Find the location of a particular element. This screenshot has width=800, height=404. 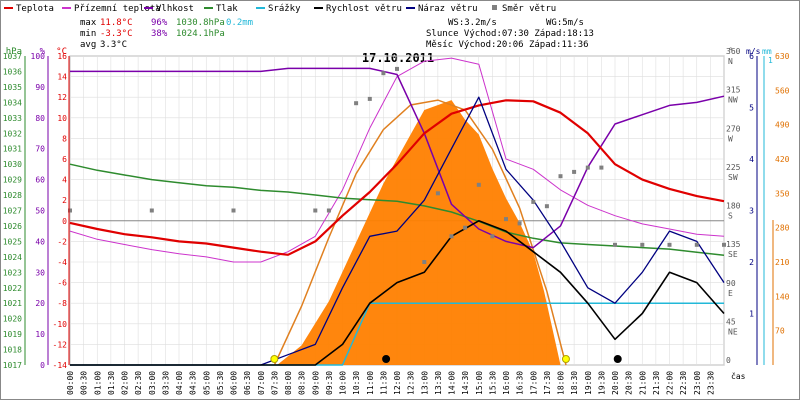

solar-axis-tick-label: 210 is located at coordinates (782, 262).